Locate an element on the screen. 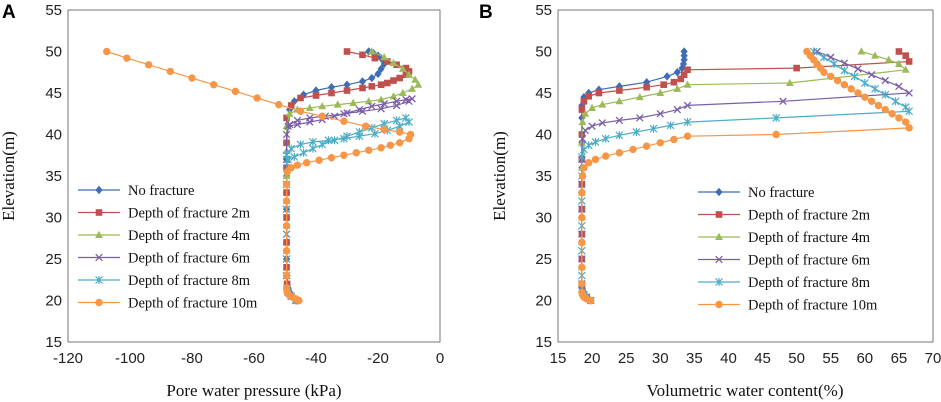  legend-item: Depth of fracture 2m is located at coordinates (164, 214).